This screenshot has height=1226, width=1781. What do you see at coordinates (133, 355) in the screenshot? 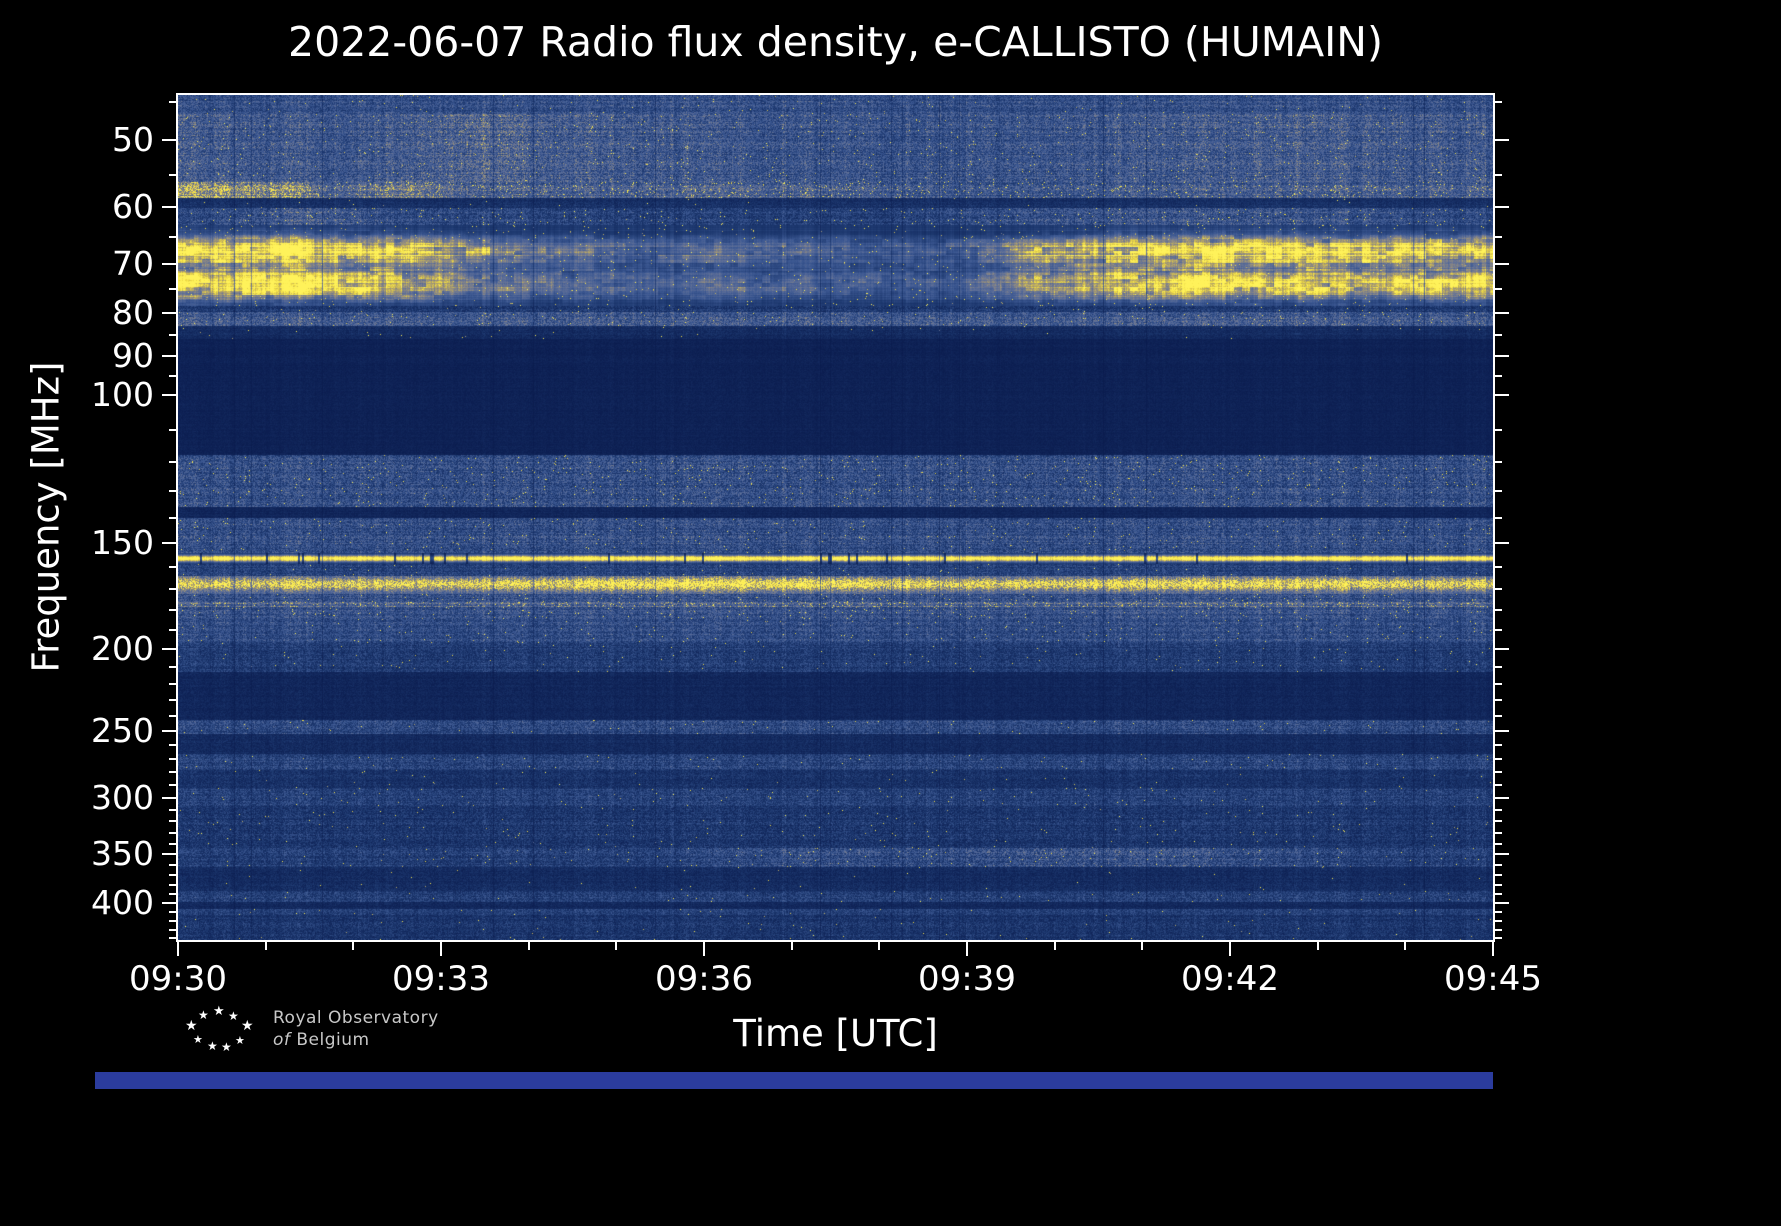
I see `y-tick-label: 90` at bounding box center [133, 355].